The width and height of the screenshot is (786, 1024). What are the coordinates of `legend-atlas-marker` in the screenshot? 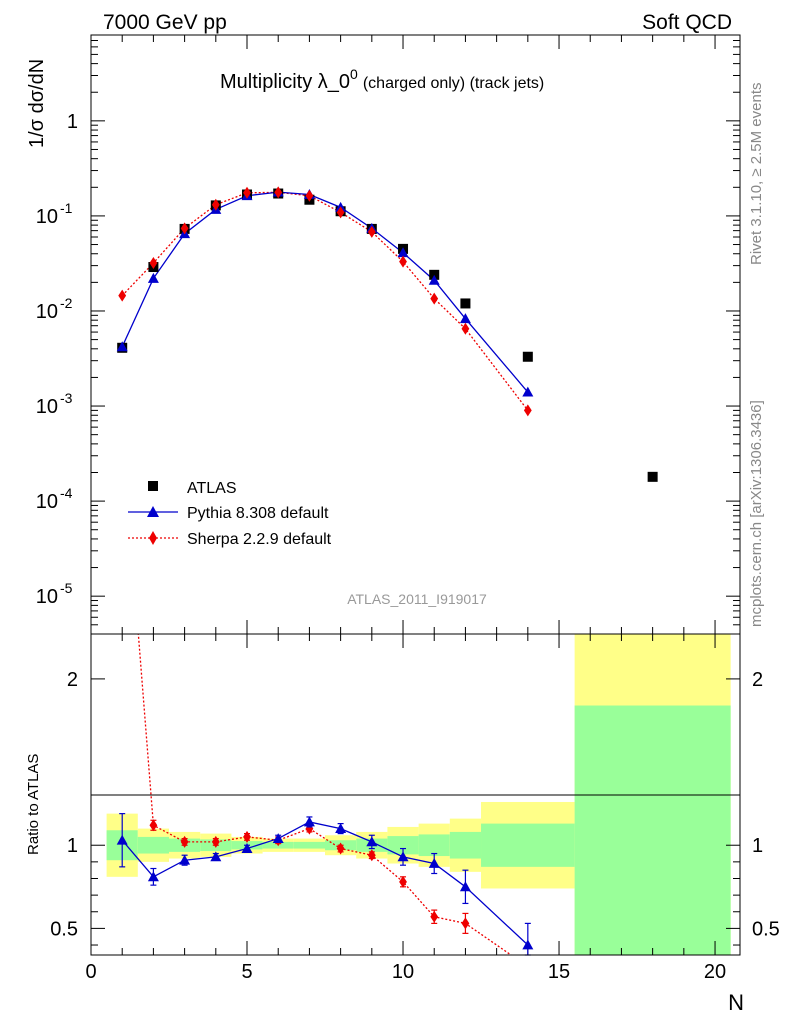 It's located at (153, 486).